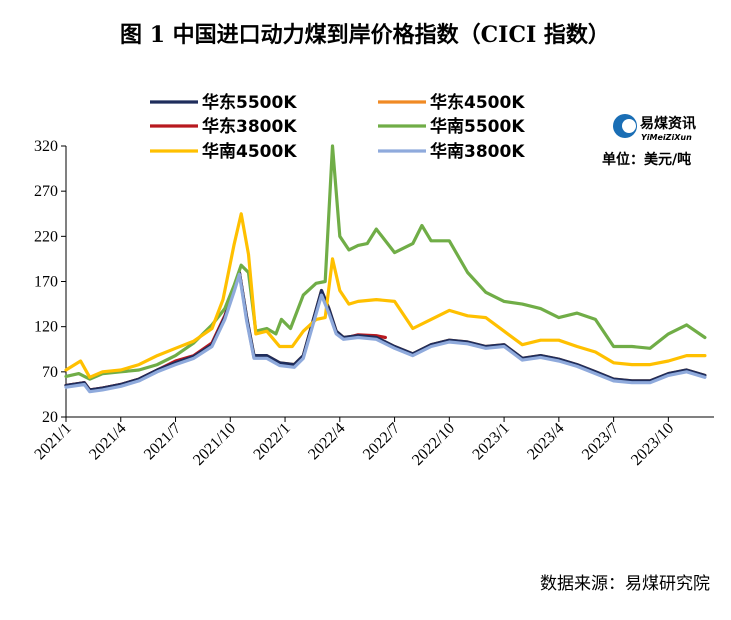 The image size is (731, 620). What do you see at coordinates (666, 137) in the screenshot?
I see `logo-subtitle: YiMeiZiXun` at bounding box center [666, 137].